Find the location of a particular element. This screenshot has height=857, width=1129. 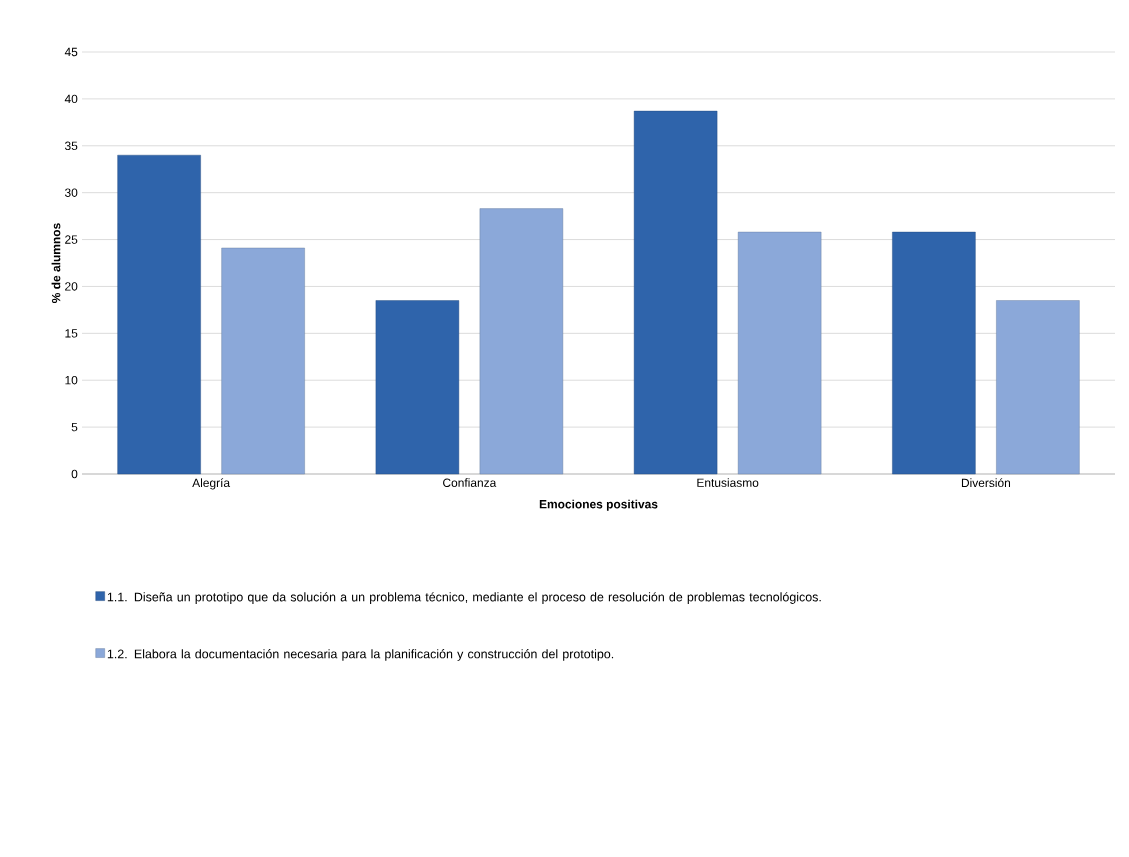

y-tick-label: 15 is located at coordinates (71, 333).